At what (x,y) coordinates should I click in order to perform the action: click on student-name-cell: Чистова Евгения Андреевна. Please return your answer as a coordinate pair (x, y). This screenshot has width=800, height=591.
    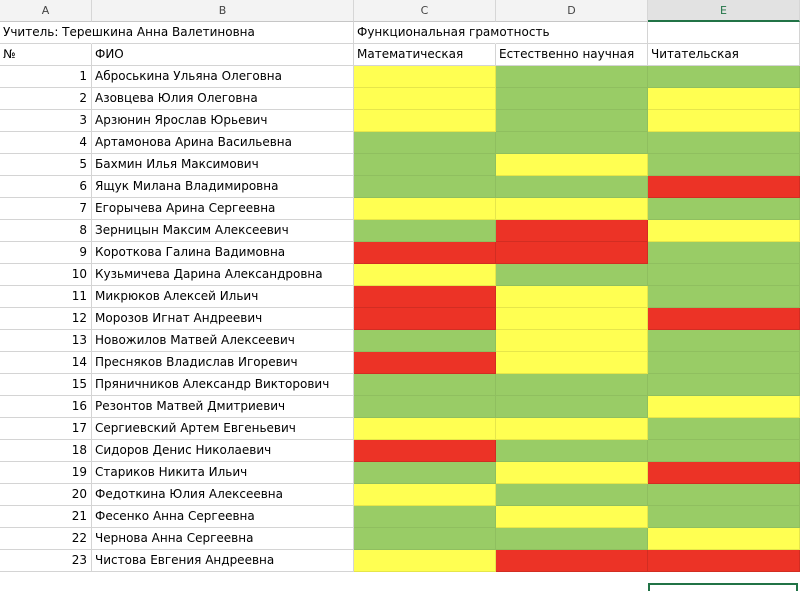
    Looking at the image, I should click on (223, 561).